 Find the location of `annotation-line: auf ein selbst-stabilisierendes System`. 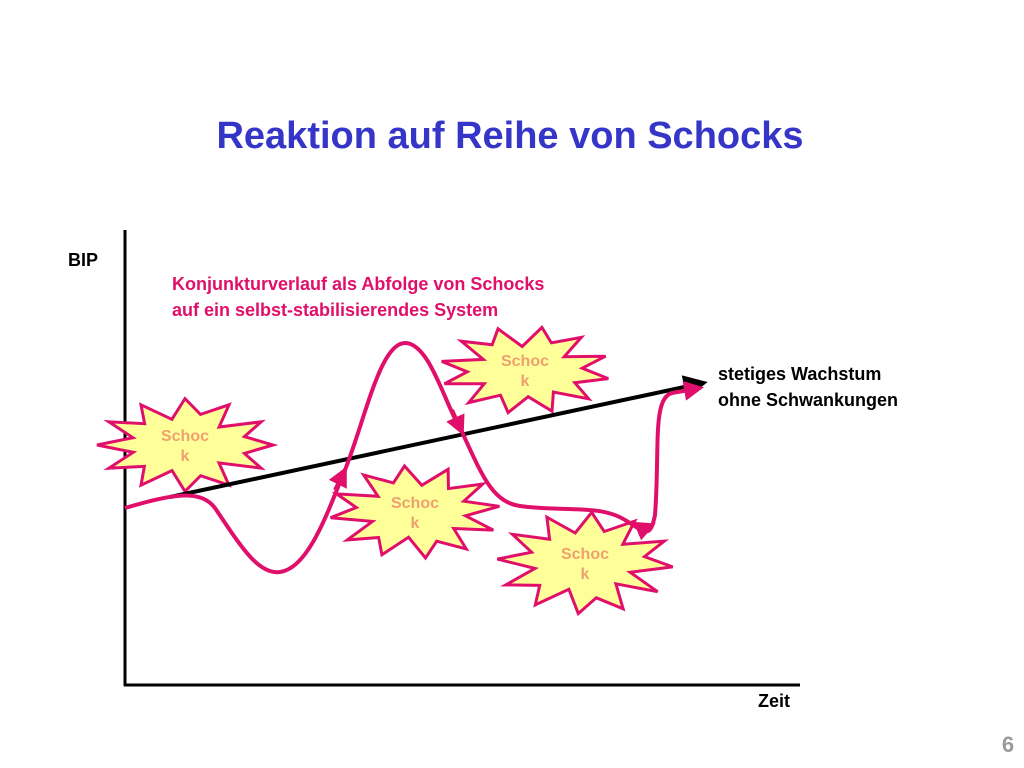

annotation-line: auf ein selbst-stabilisierendes System is located at coordinates (335, 310).